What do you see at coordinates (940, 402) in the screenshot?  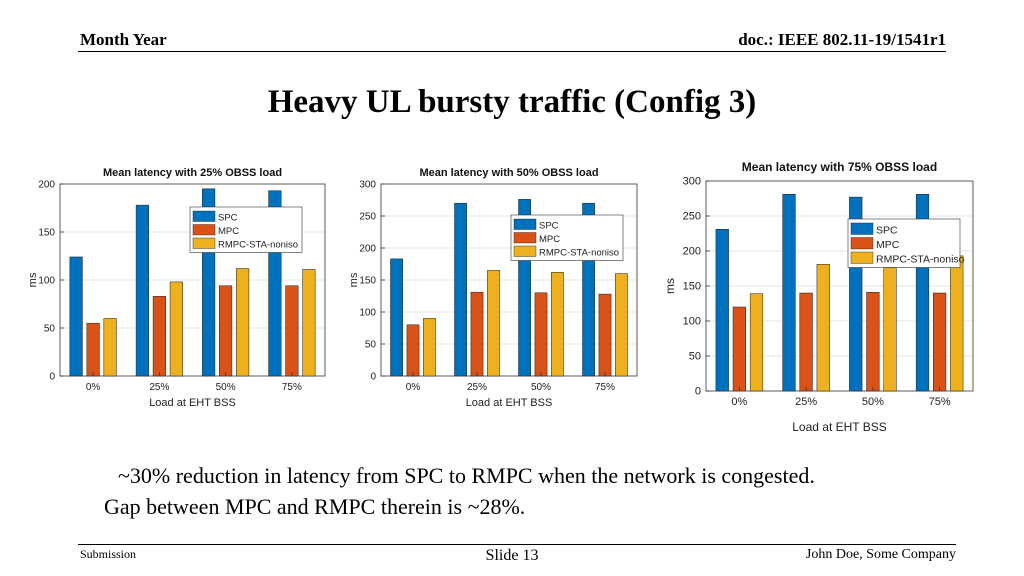 I see `x-tick-label: 75%` at bounding box center [940, 402].